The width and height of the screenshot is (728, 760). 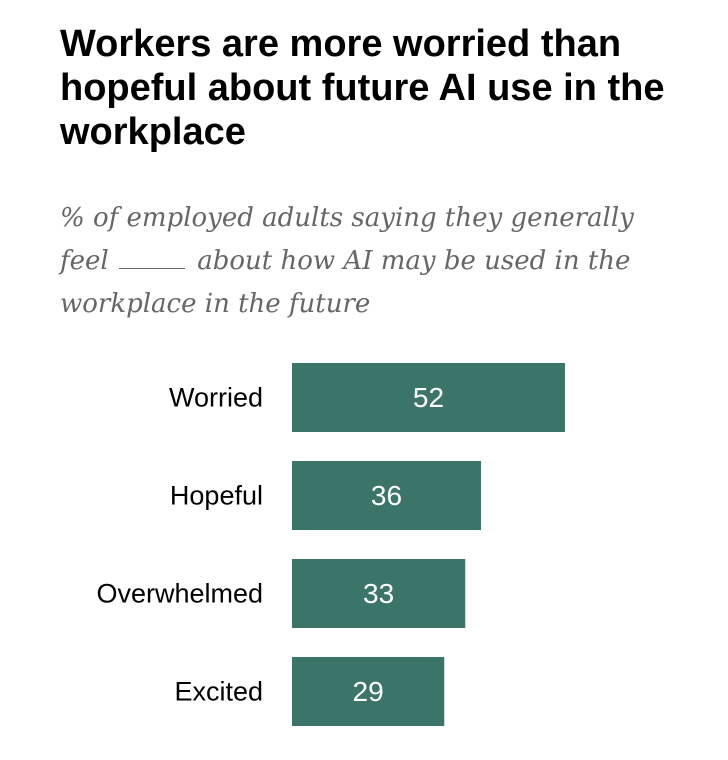 What do you see at coordinates (151, 257) in the screenshot?
I see `subtitle-blank` at bounding box center [151, 257].